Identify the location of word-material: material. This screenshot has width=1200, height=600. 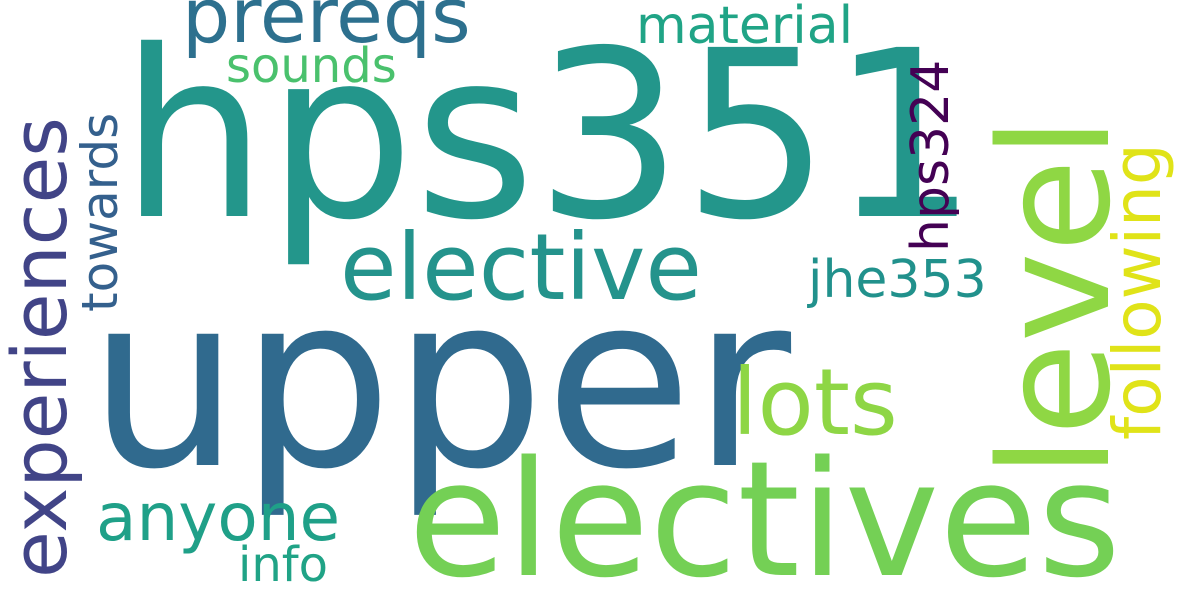
(745, 28).